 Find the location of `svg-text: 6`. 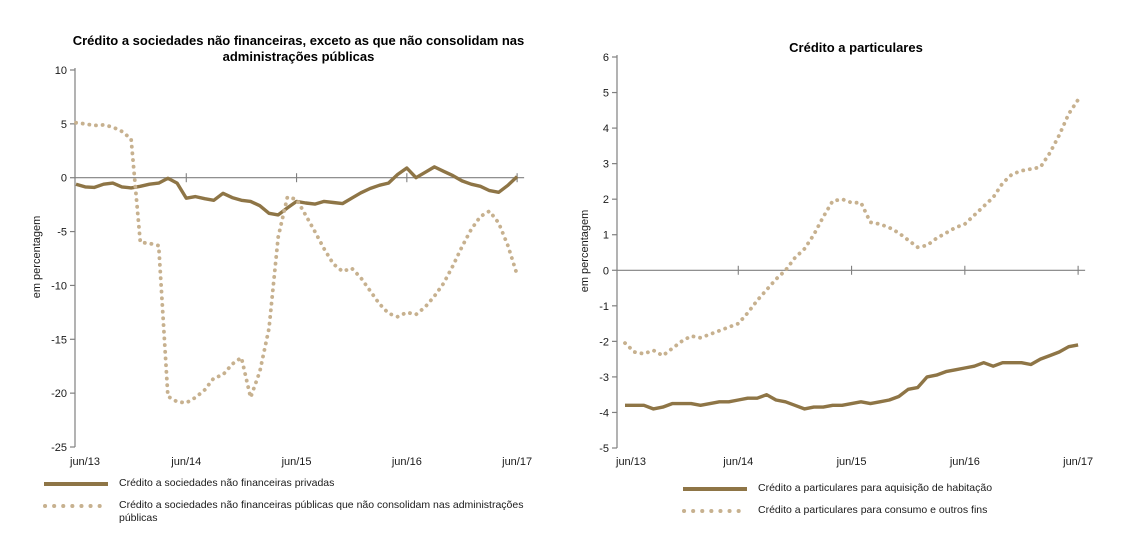

svg-text: 6 is located at coordinates (606, 58).